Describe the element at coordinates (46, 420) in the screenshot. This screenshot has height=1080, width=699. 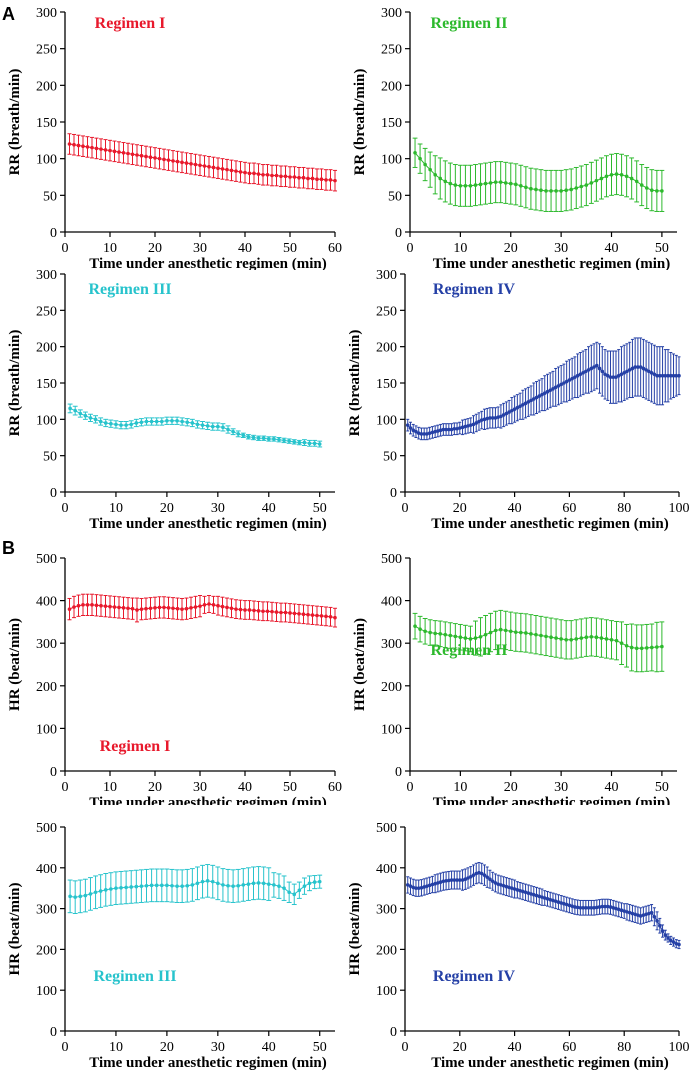
I see `y-tick-label: 100` at that location.